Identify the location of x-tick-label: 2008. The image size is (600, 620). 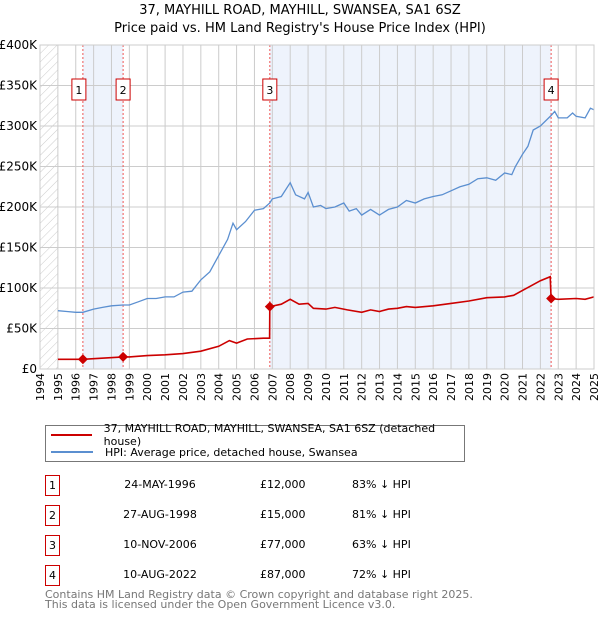
(290, 387).